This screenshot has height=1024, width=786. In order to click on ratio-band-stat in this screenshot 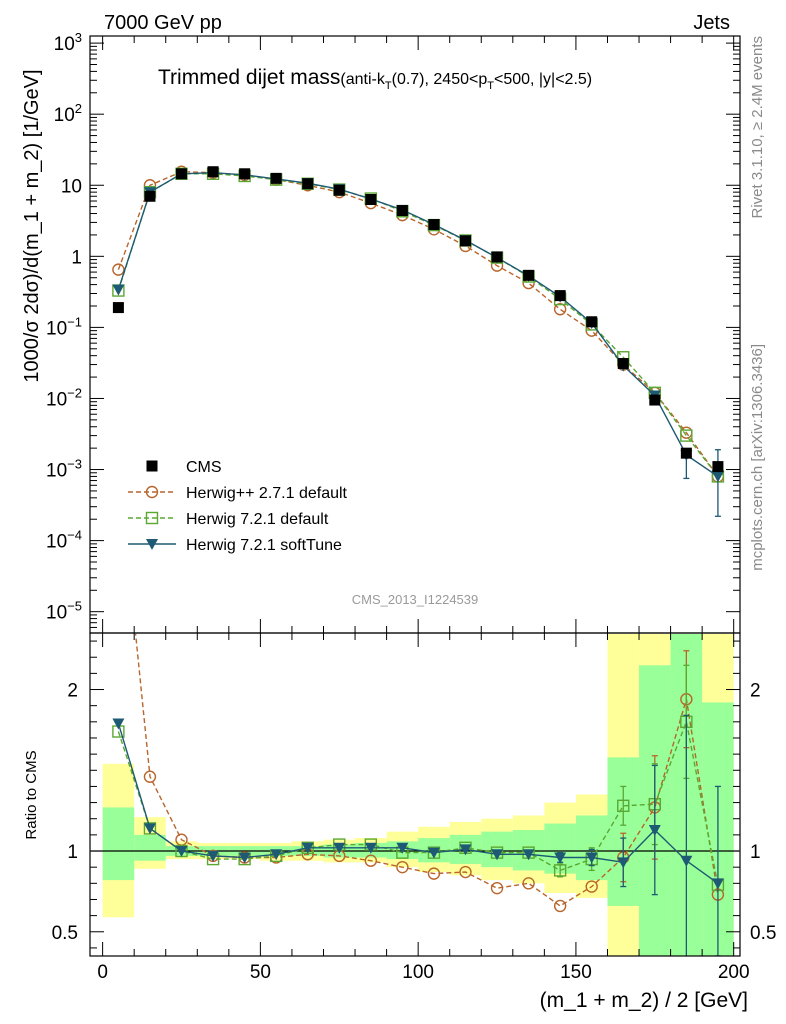, I will do `click(118, 844)`.